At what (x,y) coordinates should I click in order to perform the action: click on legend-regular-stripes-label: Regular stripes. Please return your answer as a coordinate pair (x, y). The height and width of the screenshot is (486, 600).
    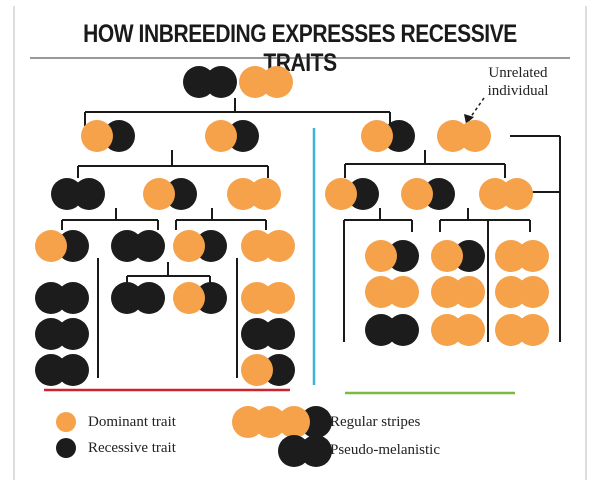
    Looking at the image, I should click on (375, 422).